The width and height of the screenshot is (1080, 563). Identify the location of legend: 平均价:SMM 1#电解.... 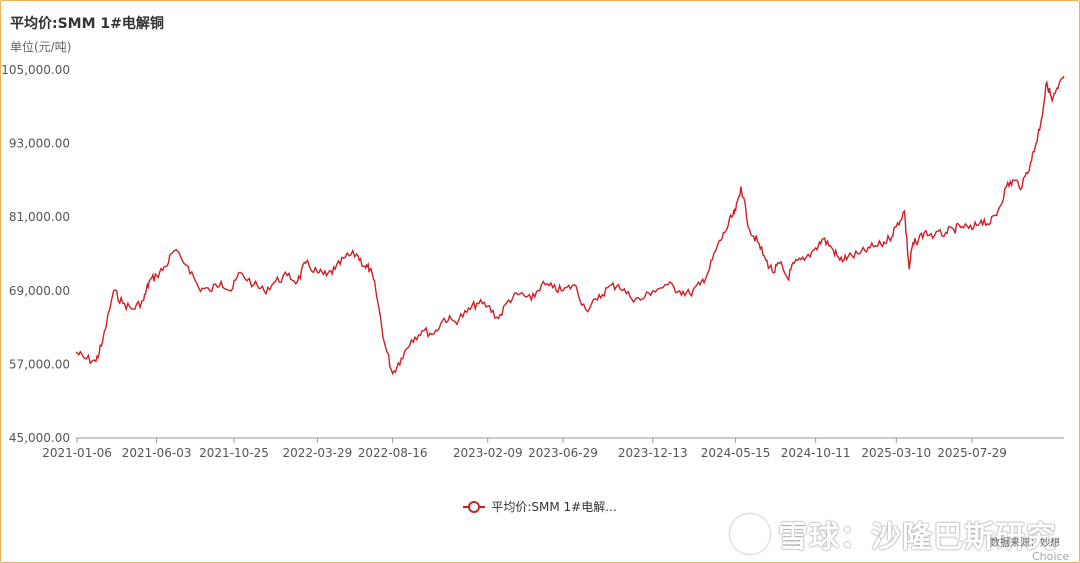
(540, 507).